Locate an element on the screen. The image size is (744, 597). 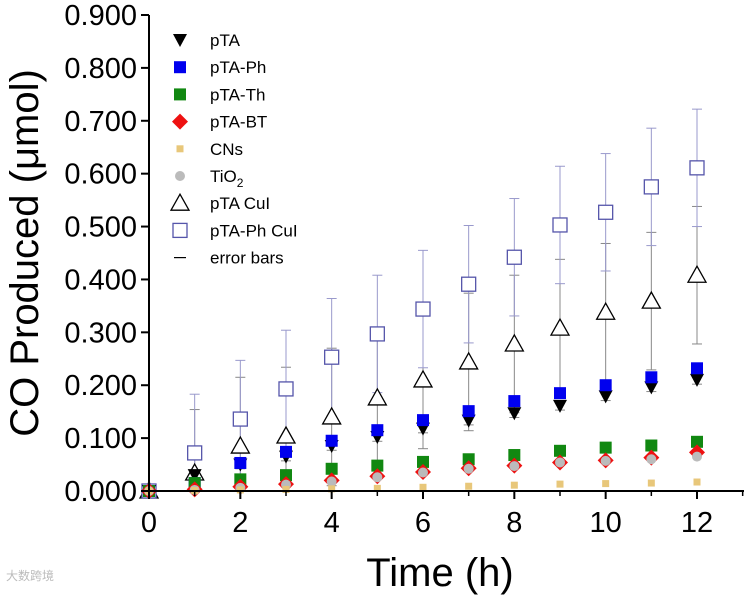
legend-label: TiO2 is located at coordinates (227, 178).